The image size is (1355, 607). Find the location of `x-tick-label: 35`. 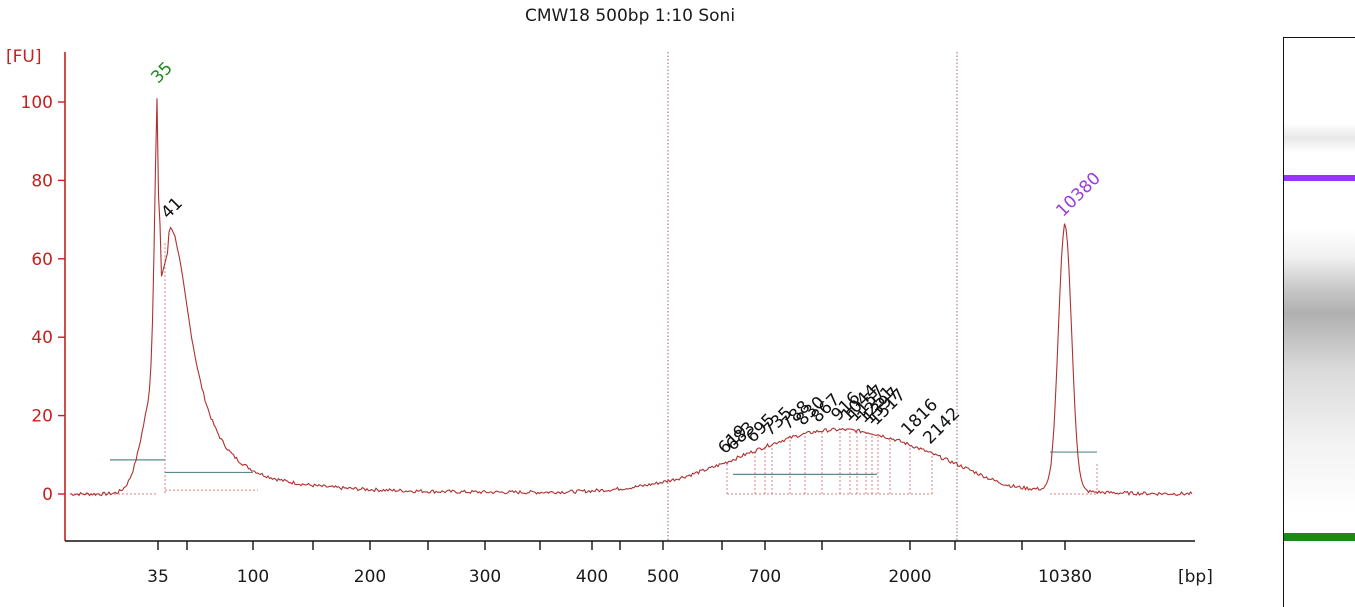

x-tick-label: 35 is located at coordinates (158, 577).